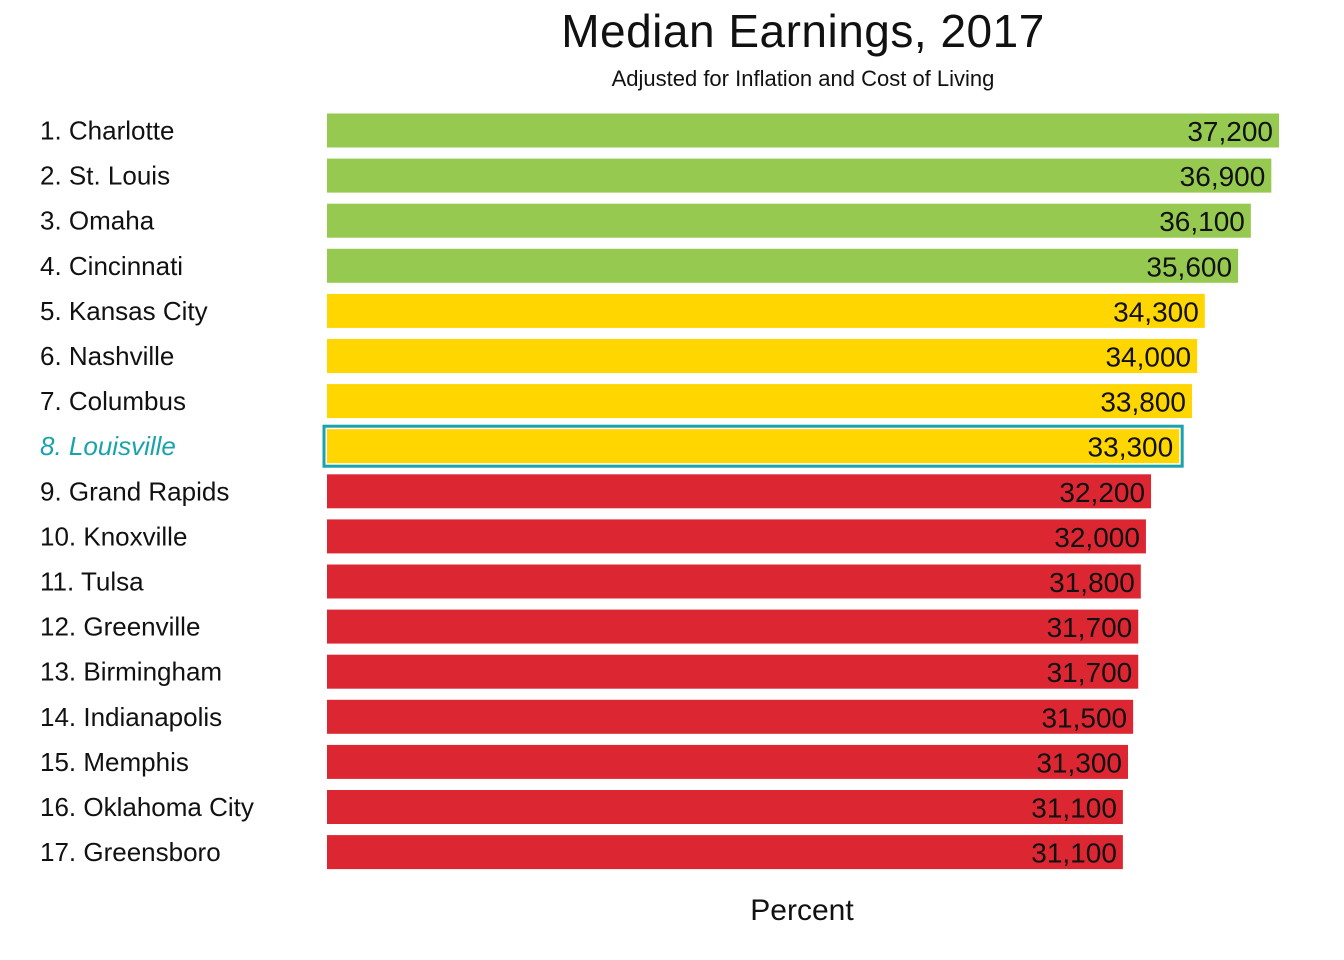 The image size is (1344, 960). I want to click on category-label: 17. Greensboro, so click(130, 852).